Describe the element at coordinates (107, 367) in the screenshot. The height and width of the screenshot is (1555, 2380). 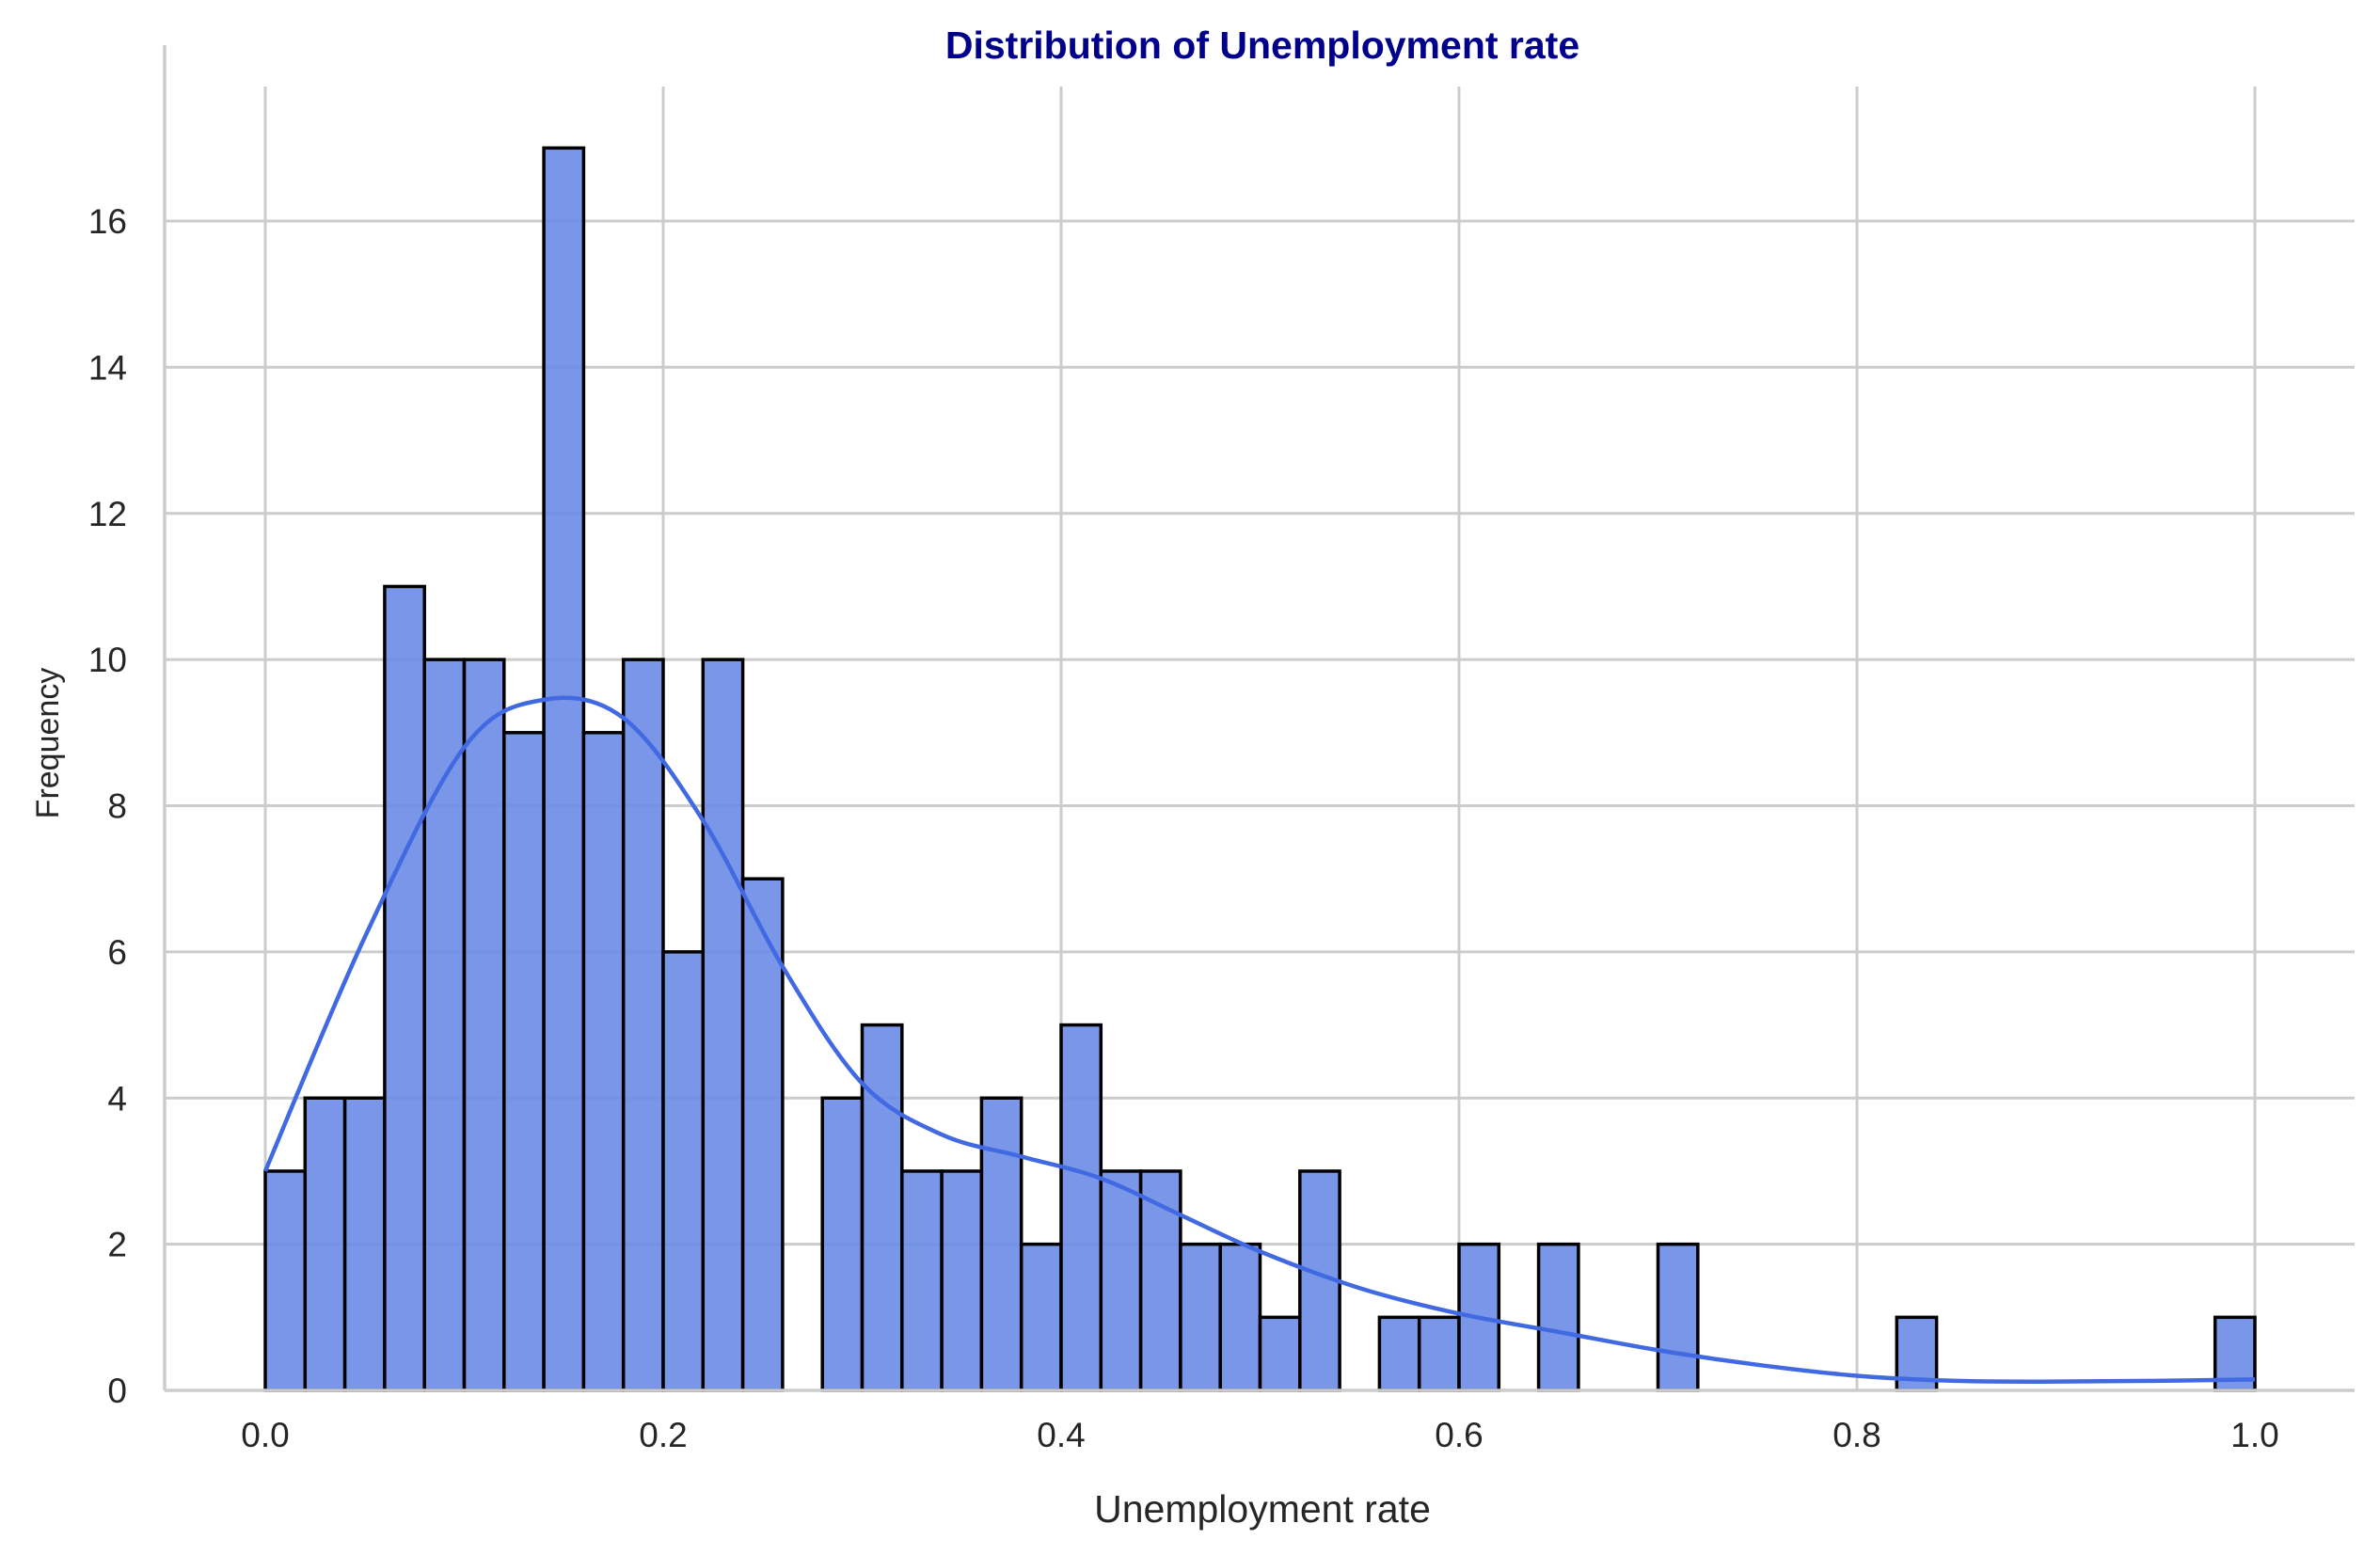
I see `y-tick-label: 14` at that location.